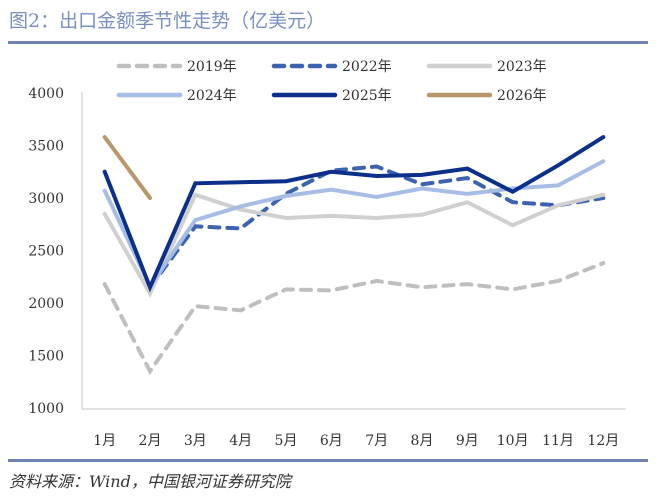 The image size is (656, 500). I want to click on legend-label: 2026年, so click(522, 96).